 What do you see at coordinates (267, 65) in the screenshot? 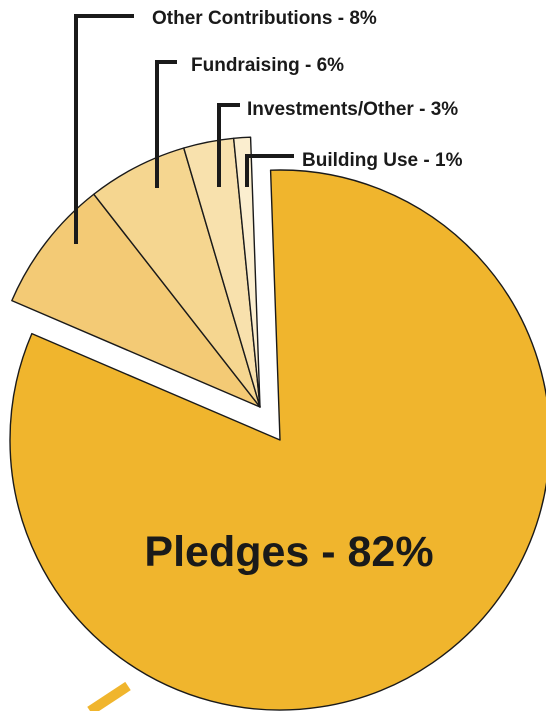
I see `slice-label-fundraising: Fundraising - 6%` at bounding box center [267, 65].